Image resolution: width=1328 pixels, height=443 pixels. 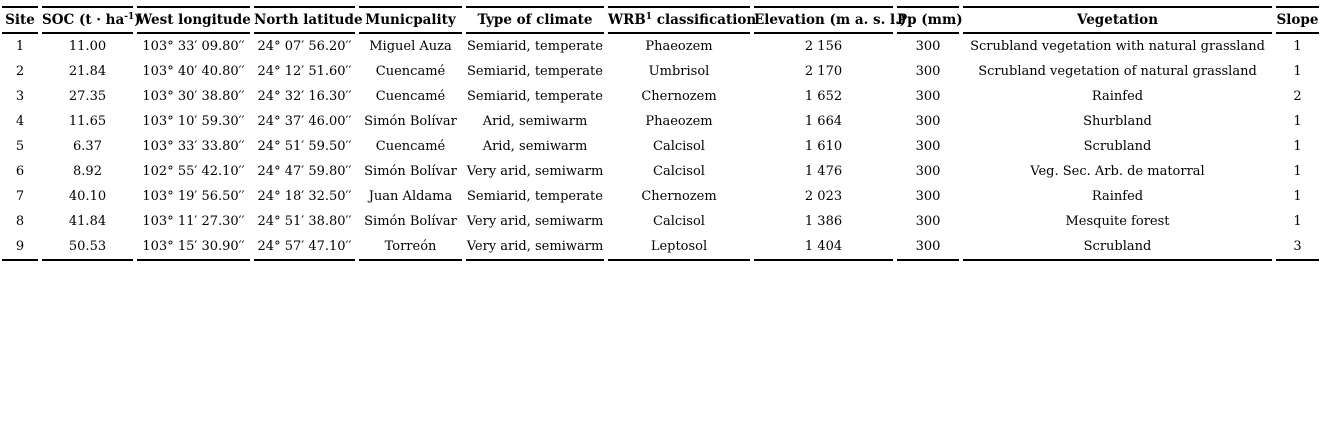 I want to click on table-cell: 11.00, so click(x=87, y=46).